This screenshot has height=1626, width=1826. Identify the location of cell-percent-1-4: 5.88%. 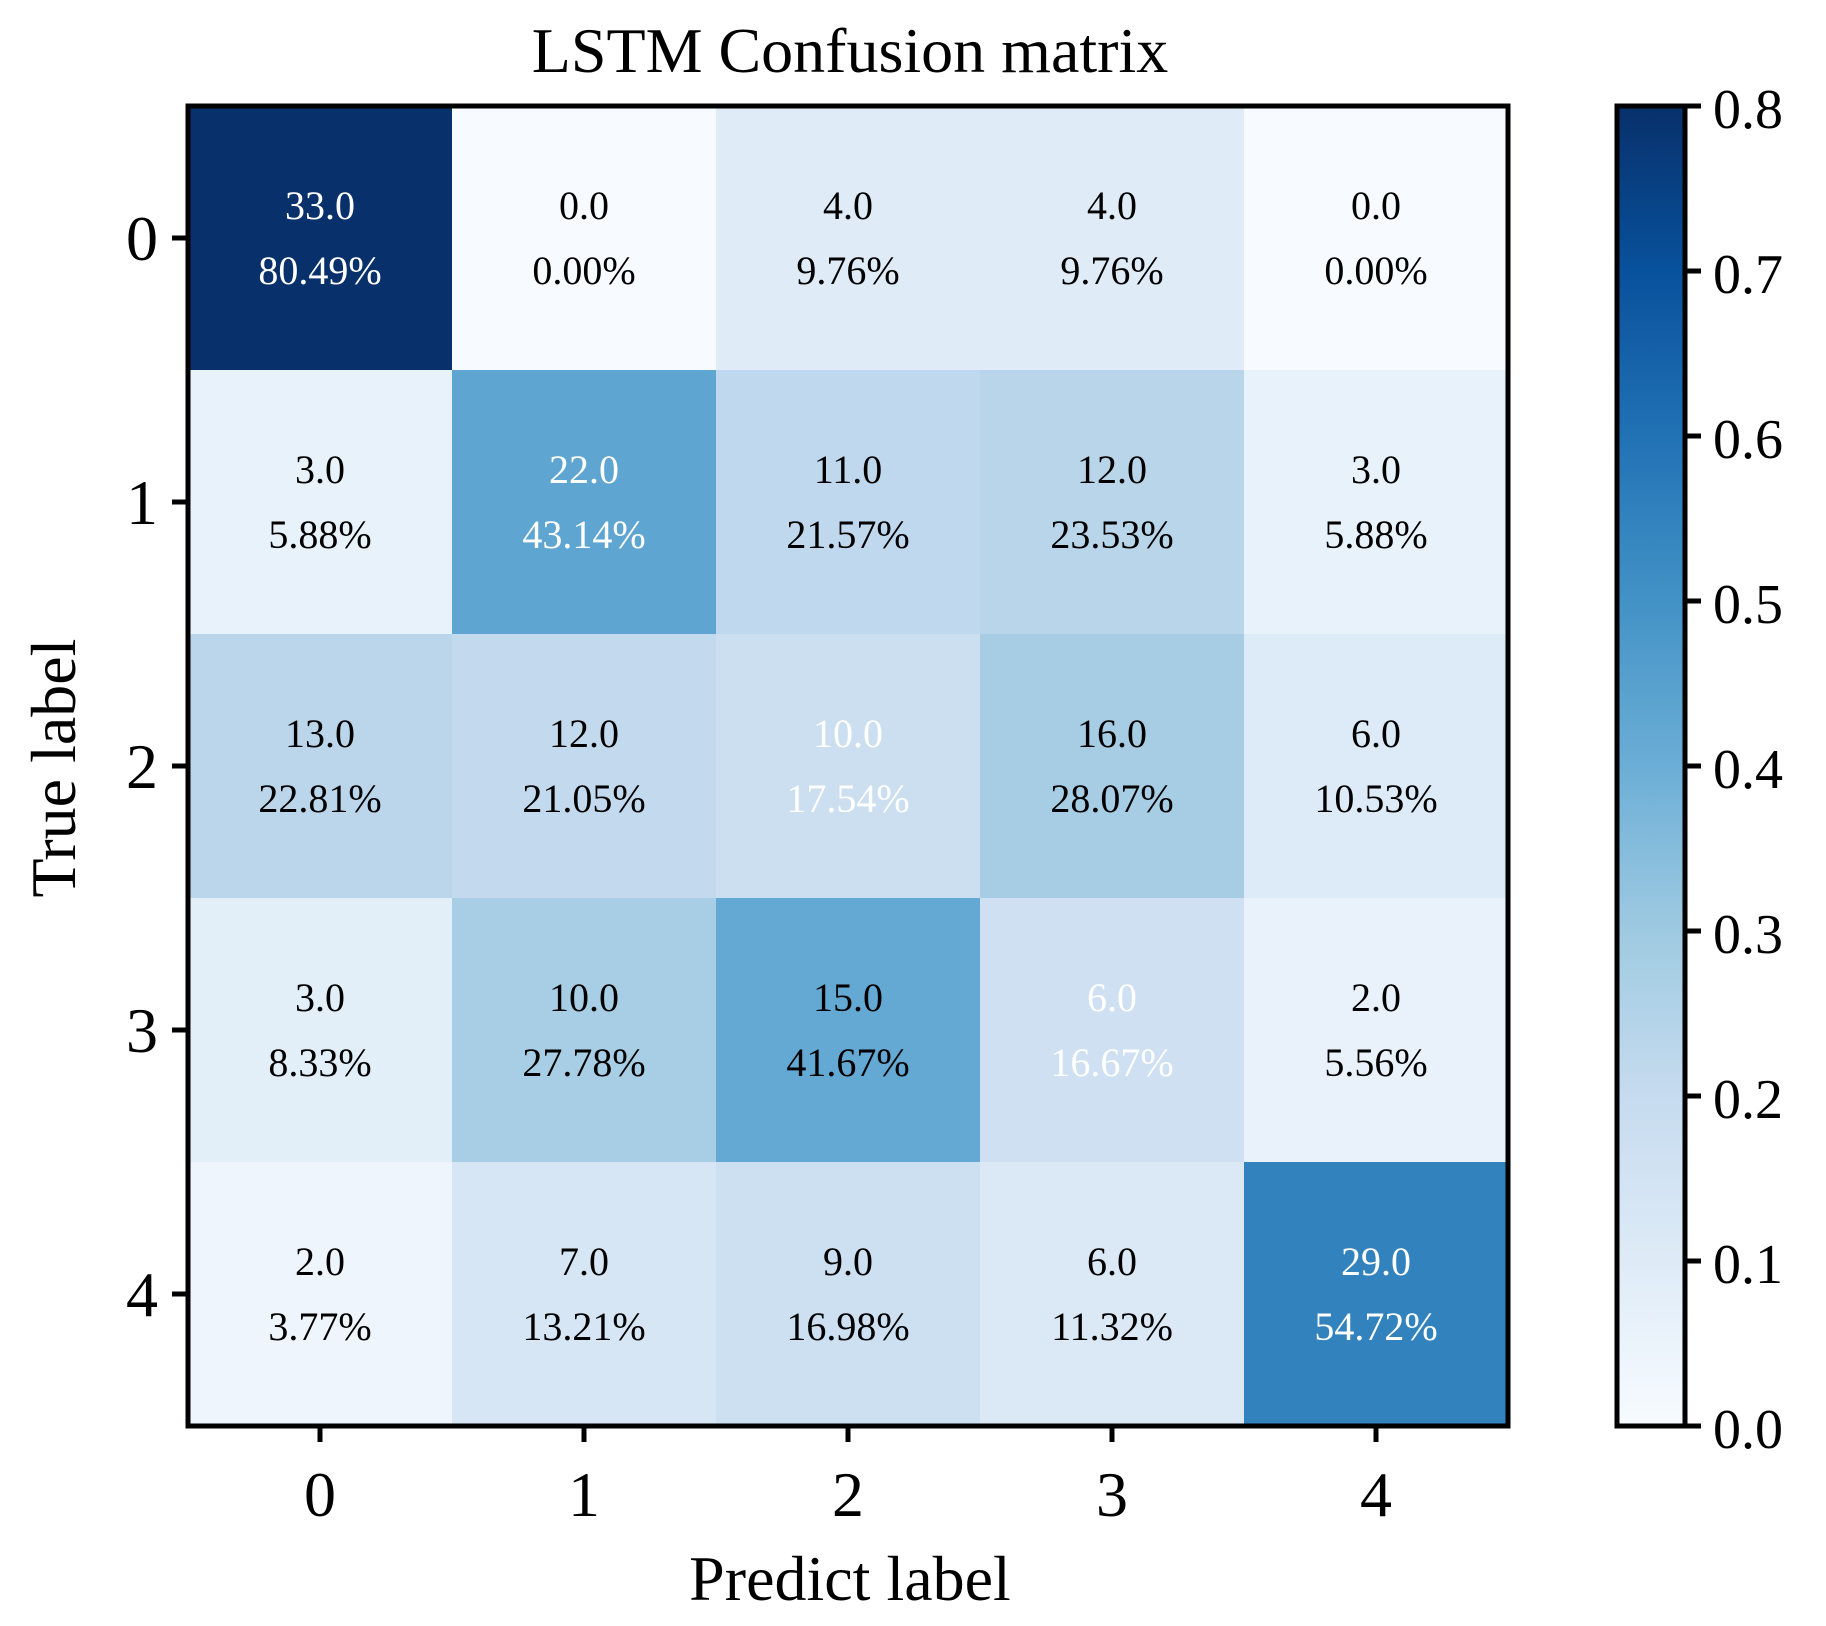
(1375, 534).